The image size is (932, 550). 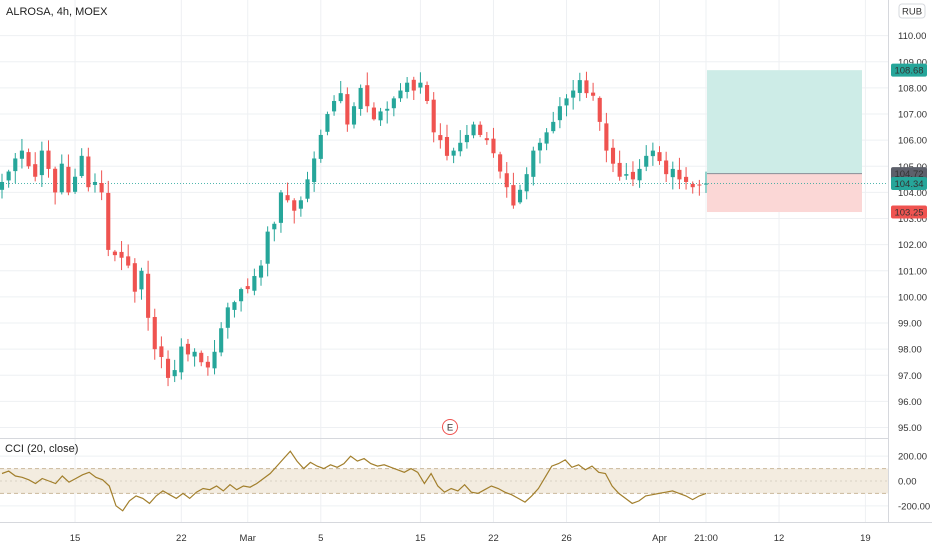 I want to click on currency-label: RUB, so click(x=912, y=12).